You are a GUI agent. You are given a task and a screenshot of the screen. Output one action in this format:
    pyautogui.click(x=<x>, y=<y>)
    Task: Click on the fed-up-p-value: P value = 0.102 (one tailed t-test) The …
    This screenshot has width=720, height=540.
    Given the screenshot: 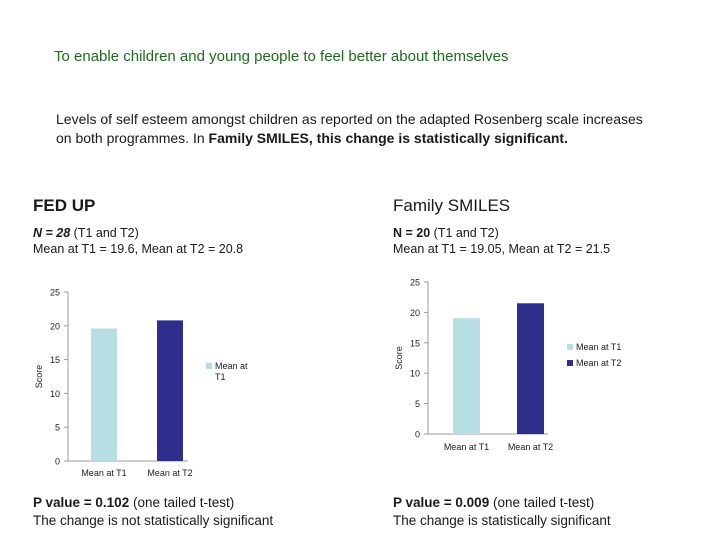 What is the action you would take?
    pyautogui.click(x=153, y=512)
    